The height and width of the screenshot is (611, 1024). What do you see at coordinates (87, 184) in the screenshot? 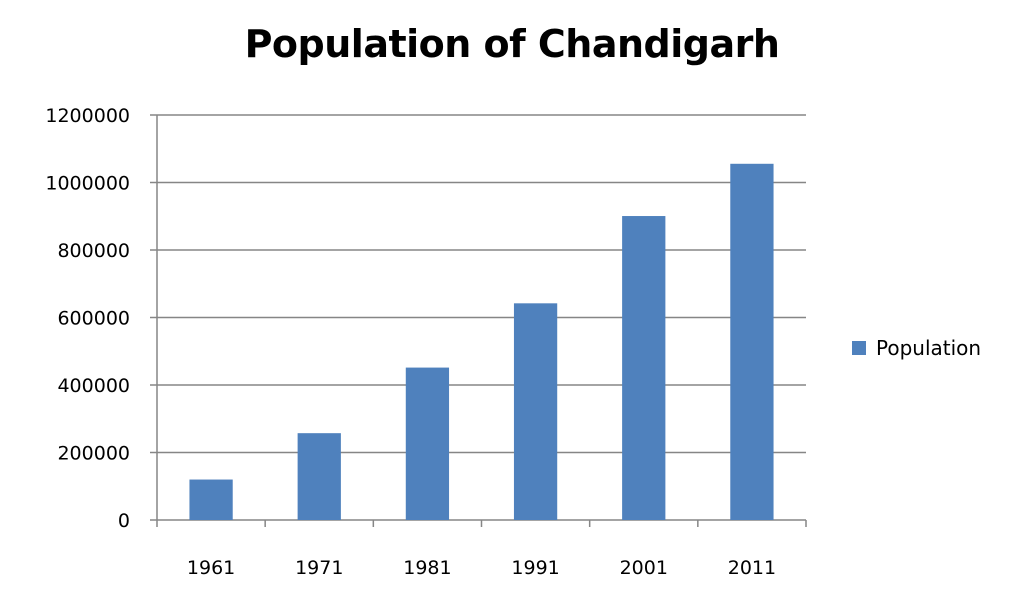
I see `y-tick-label: 1000000` at bounding box center [87, 184].